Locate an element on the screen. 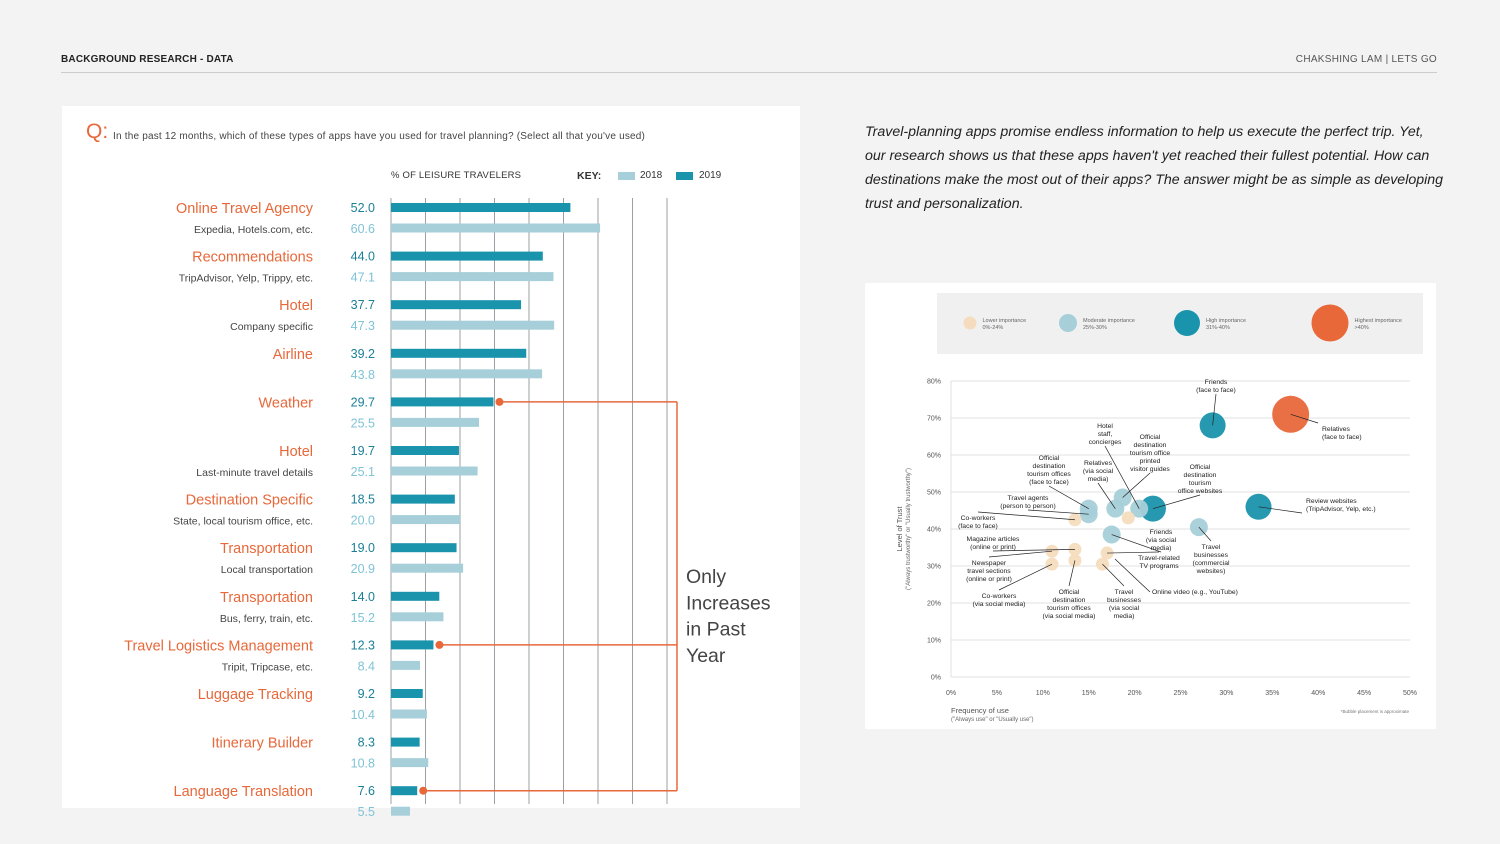 The image size is (1500, 844). legend-bubble-moderate is located at coordinates (1068, 323).